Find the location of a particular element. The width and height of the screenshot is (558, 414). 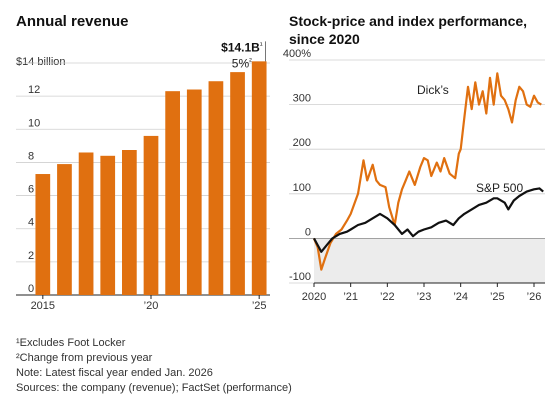

performance-x-tick-label: ’23 is located at coordinates (424, 297).